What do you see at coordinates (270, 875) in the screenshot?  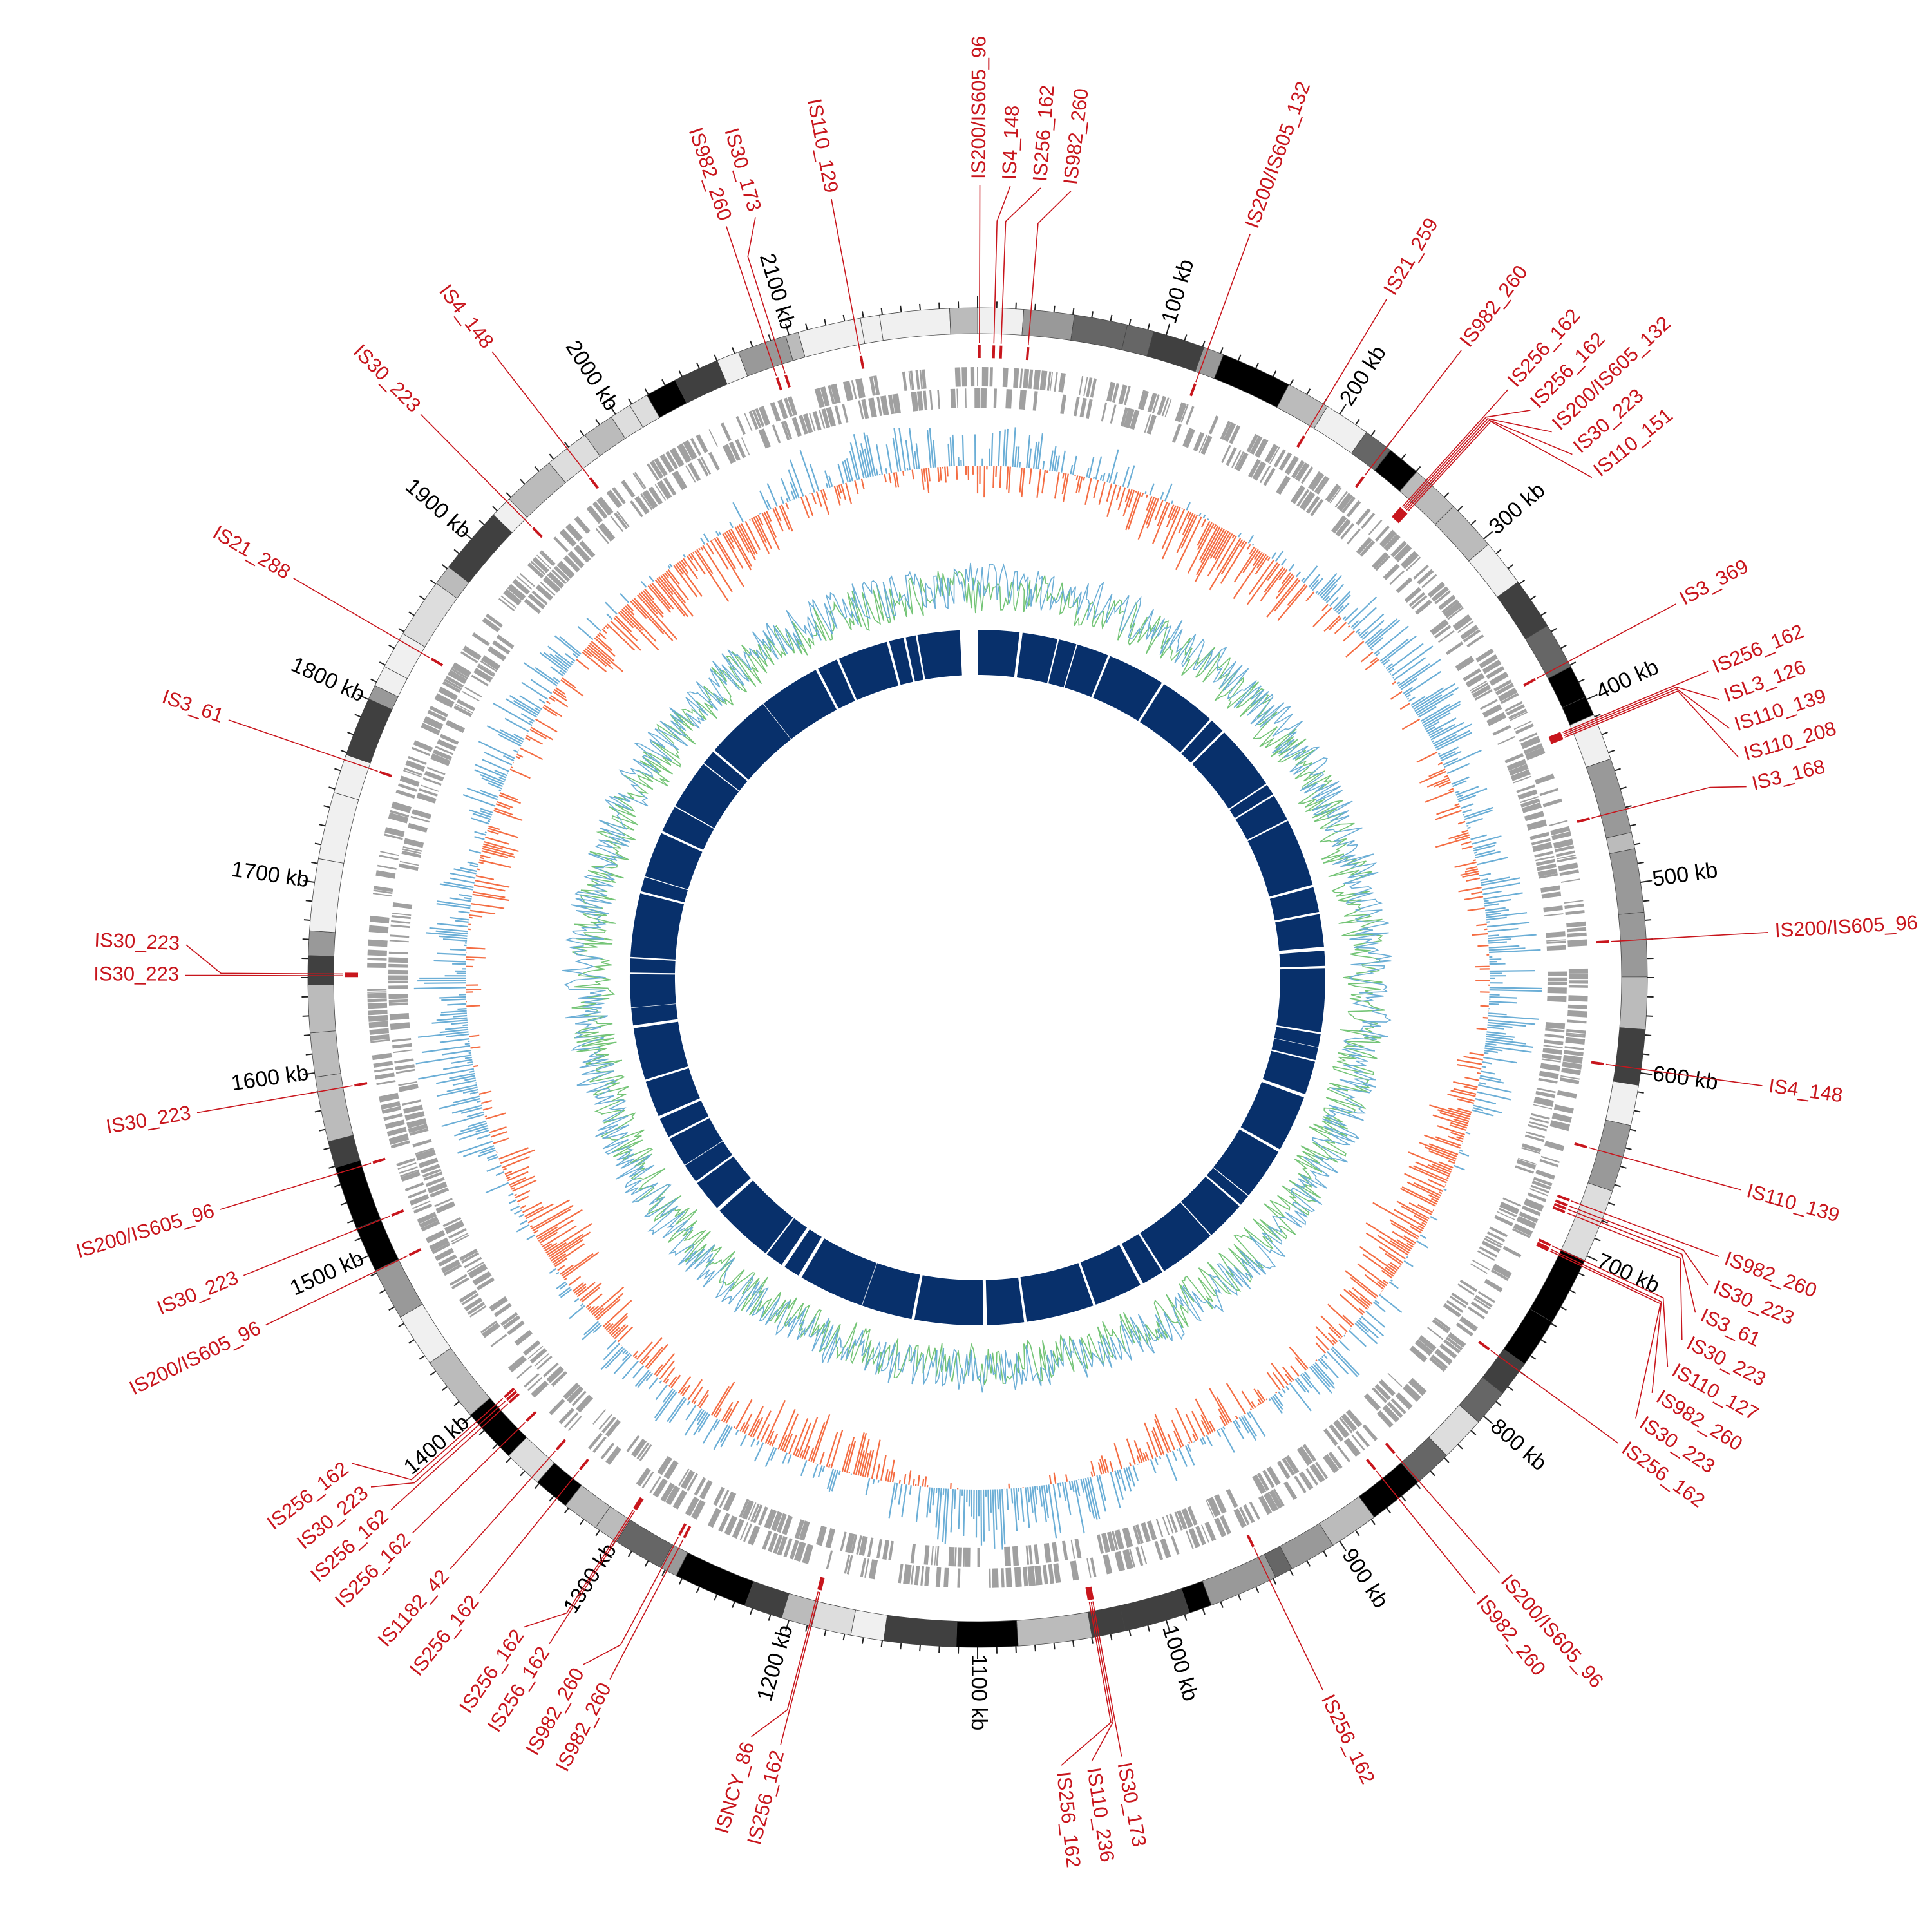 I see `scale-tick-label: 1700 kb` at bounding box center [270, 875].